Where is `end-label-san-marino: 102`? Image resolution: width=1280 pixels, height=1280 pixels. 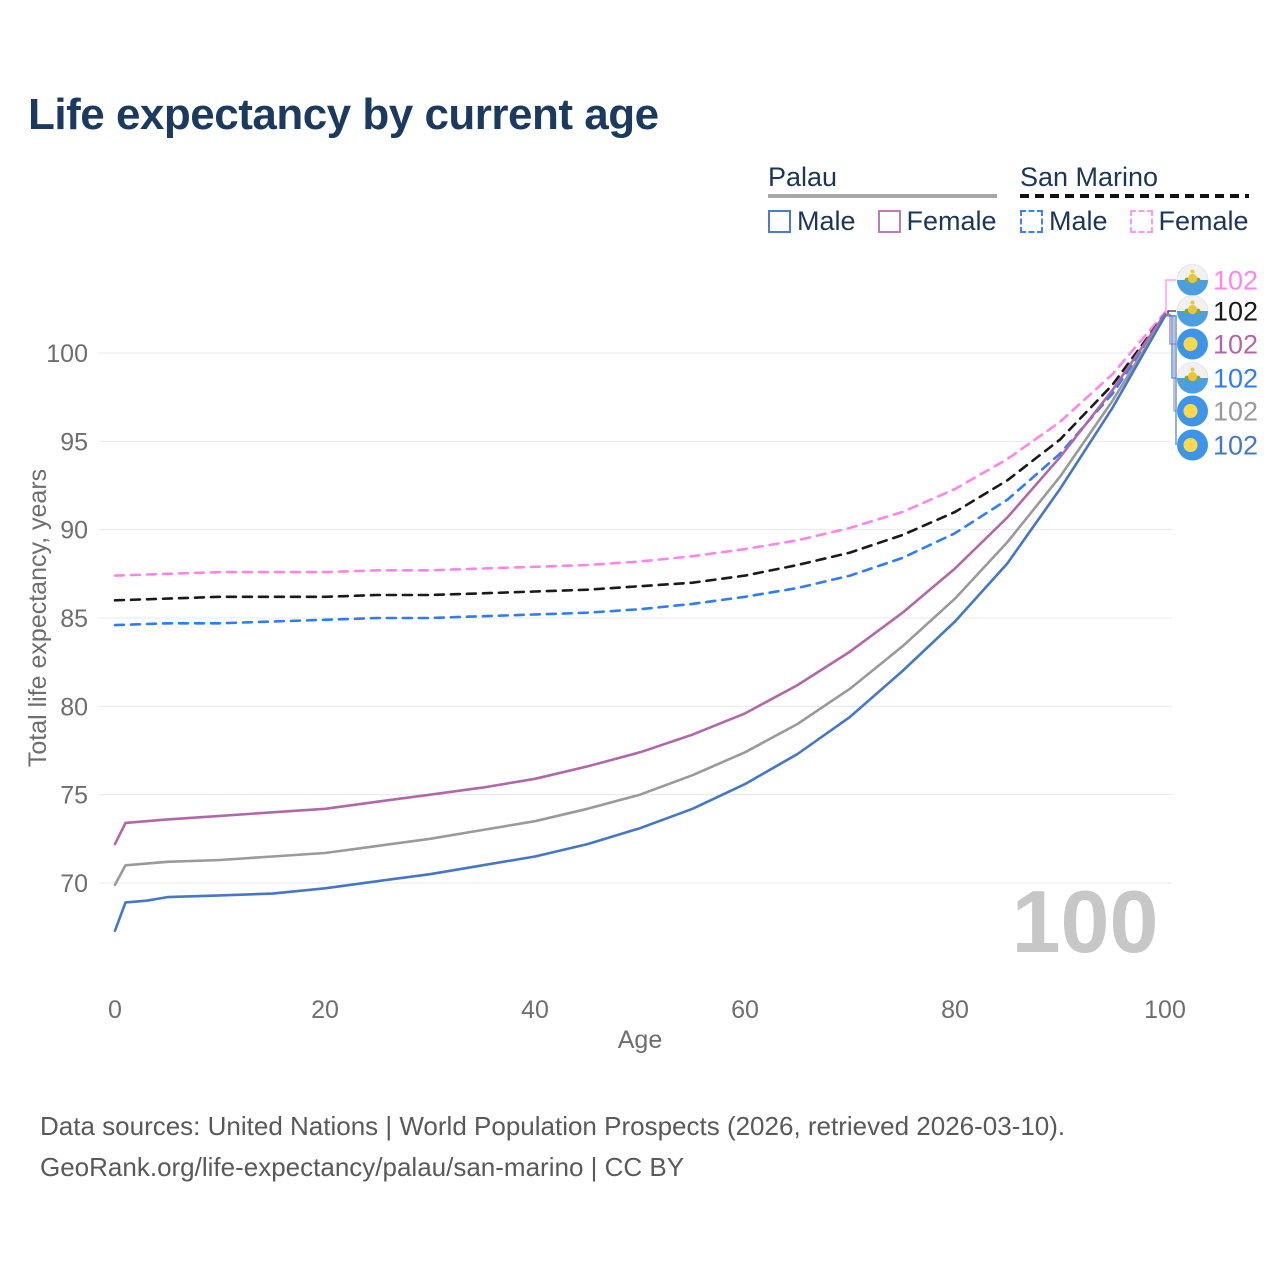
end-label-san-marino: 102 is located at coordinates (1211, 311).